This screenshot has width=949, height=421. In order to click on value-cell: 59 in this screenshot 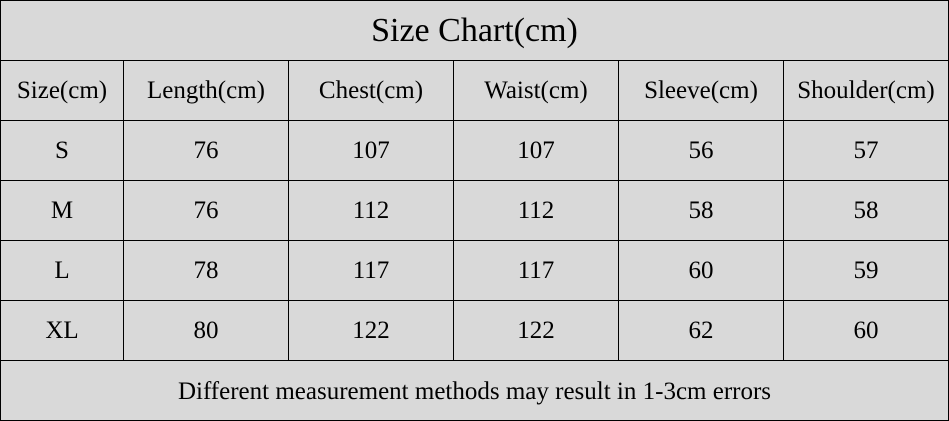, I will do `click(866, 271)`.